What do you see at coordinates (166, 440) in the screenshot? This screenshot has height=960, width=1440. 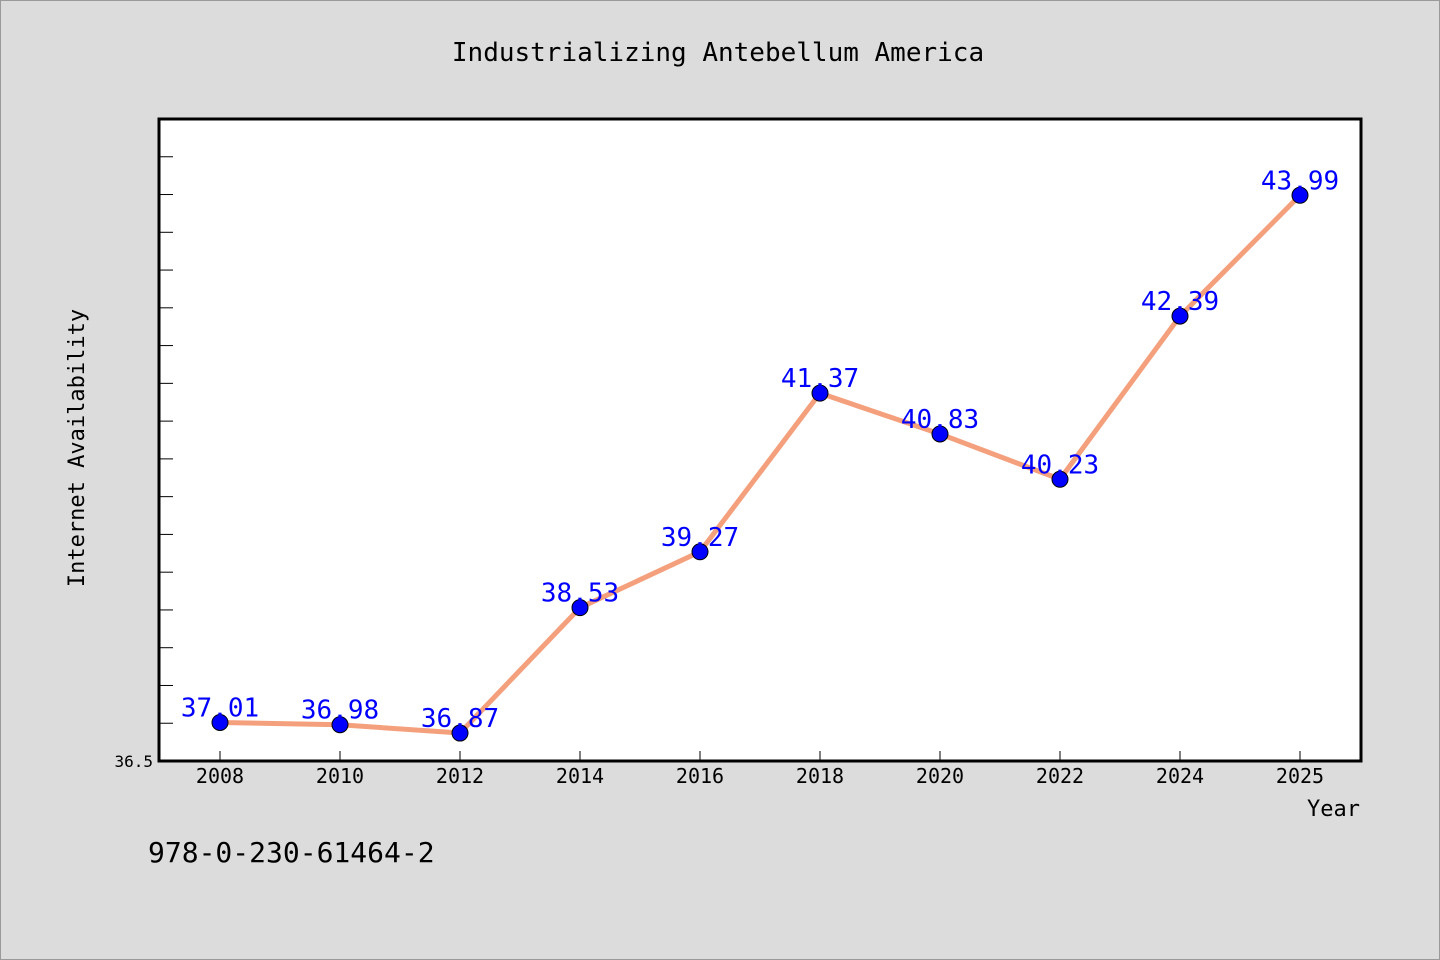 I see `y-axis-ticks` at bounding box center [166, 440].